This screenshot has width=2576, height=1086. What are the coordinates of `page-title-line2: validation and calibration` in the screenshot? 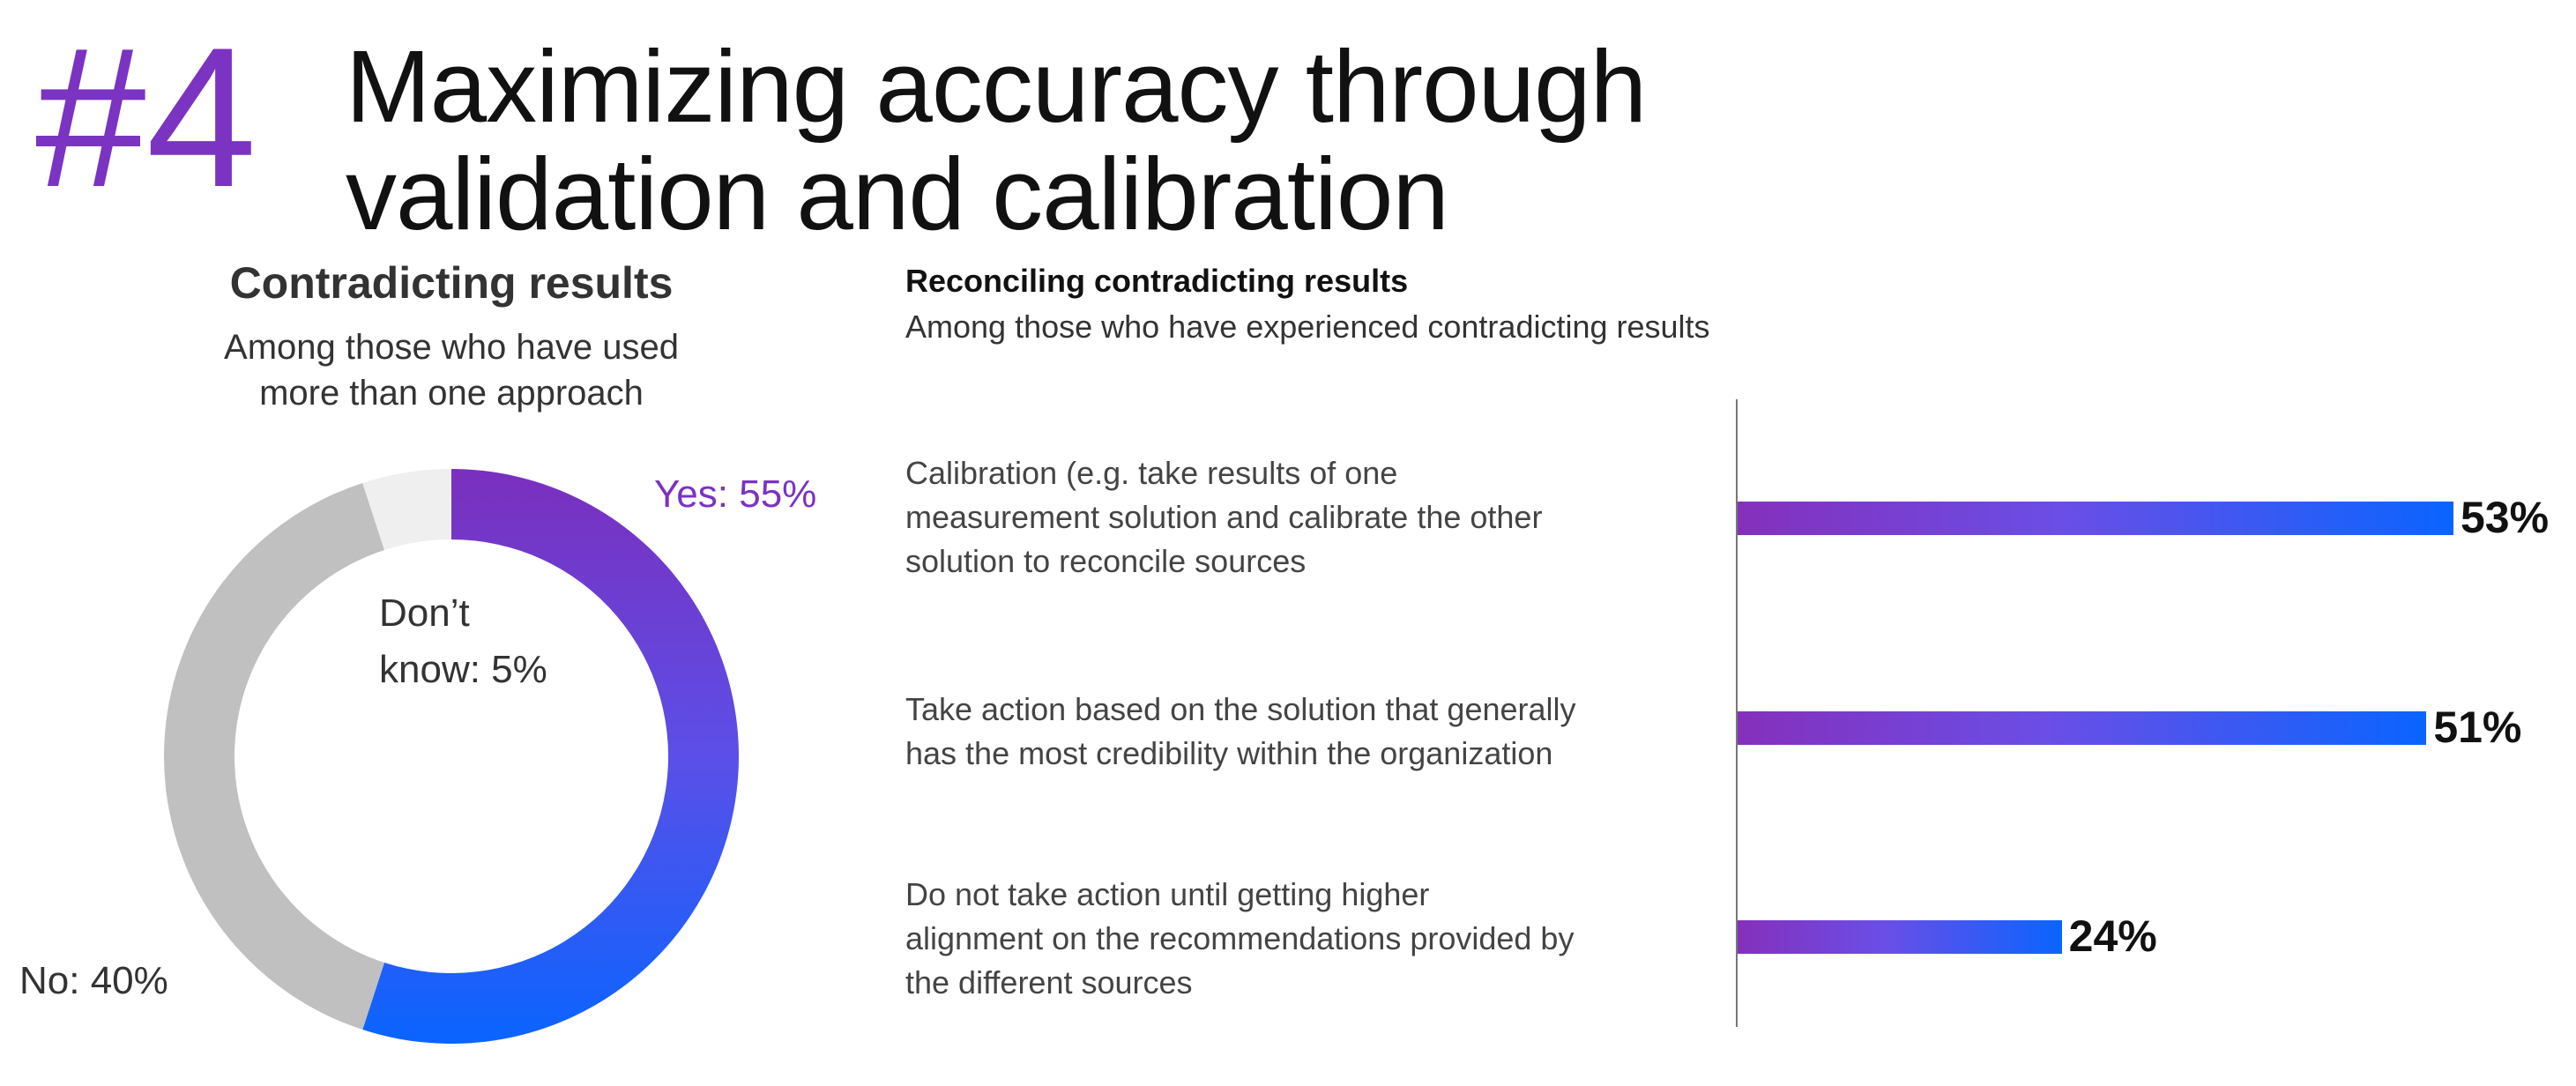 It's located at (897, 194).